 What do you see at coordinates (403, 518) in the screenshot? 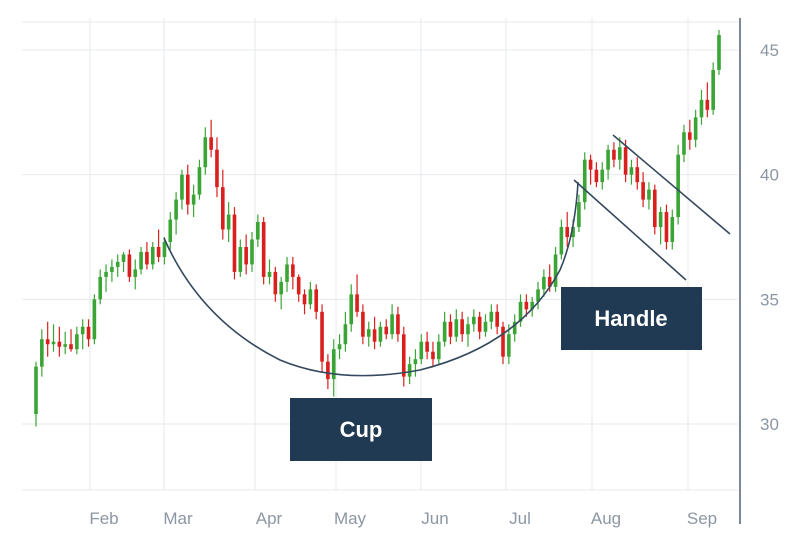
I see `x-tick-labels: Feb Mar Apr May Jun Jul Aug Sep` at bounding box center [403, 518].